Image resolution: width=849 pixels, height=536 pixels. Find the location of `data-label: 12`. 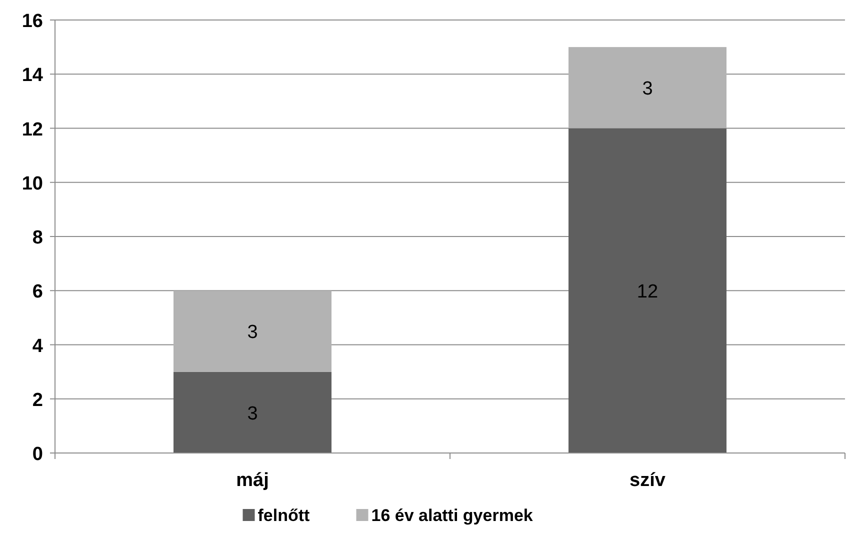

data-label: 12 is located at coordinates (647, 292).